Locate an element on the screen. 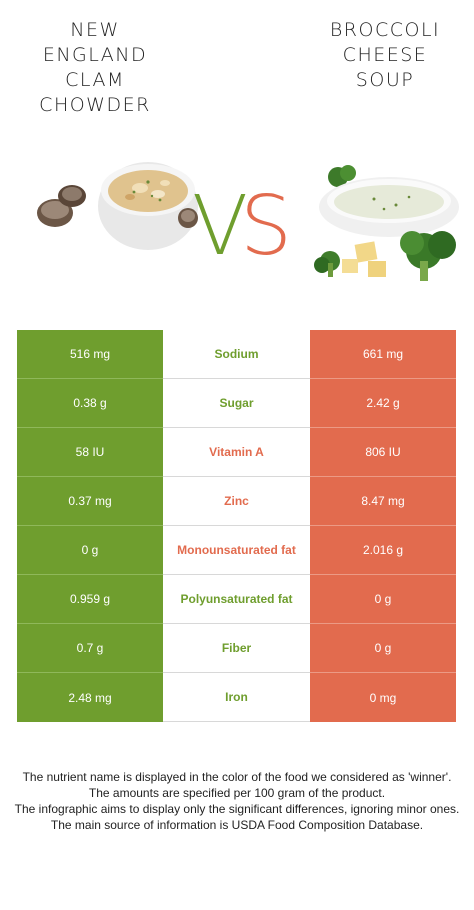  table-row: 2.48 mg Iron 0 mg is located at coordinates (236, 697).